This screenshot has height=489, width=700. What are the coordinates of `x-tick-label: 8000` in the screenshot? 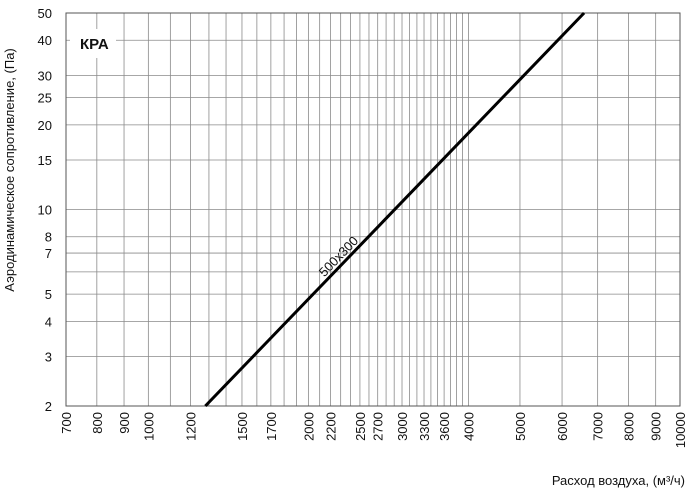 It's located at (628, 426).